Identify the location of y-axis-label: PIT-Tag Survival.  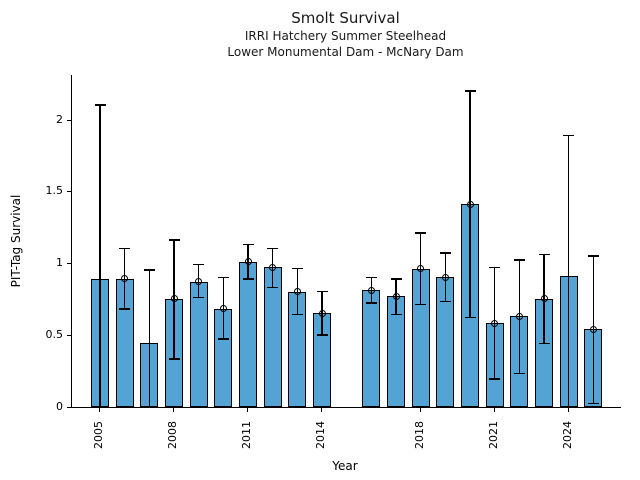
(16, 241).